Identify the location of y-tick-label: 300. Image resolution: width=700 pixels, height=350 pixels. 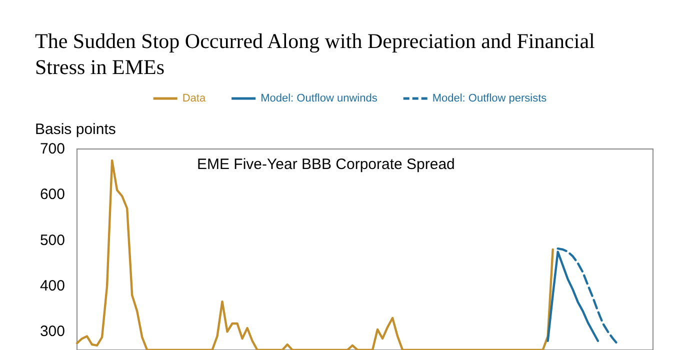
(52, 331).